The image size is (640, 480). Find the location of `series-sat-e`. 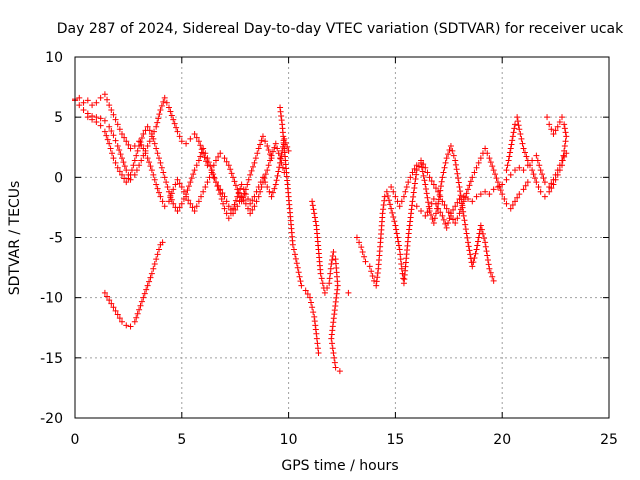

series-sat-e is located at coordinates (314, 239).